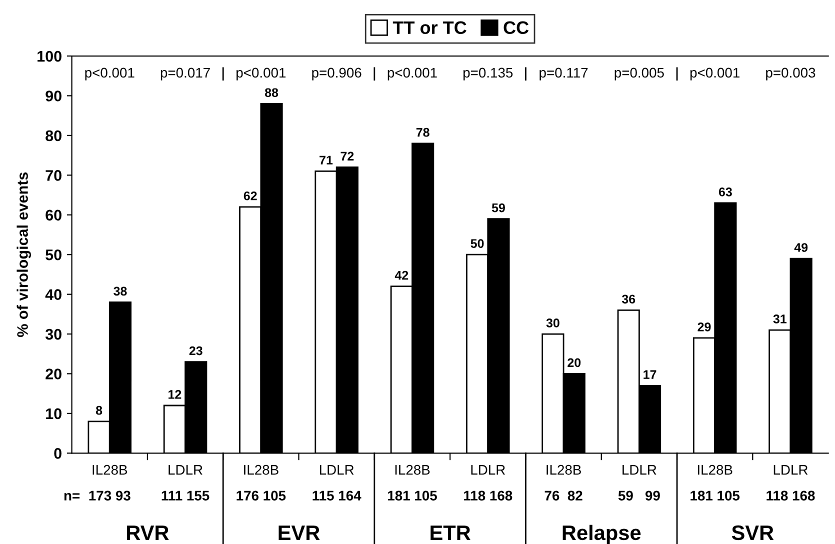 This screenshot has height=544, width=835. What do you see at coordinates (498, 207) in the screenshot?
I see `data-label: 59` at bounding box center [498, 207].